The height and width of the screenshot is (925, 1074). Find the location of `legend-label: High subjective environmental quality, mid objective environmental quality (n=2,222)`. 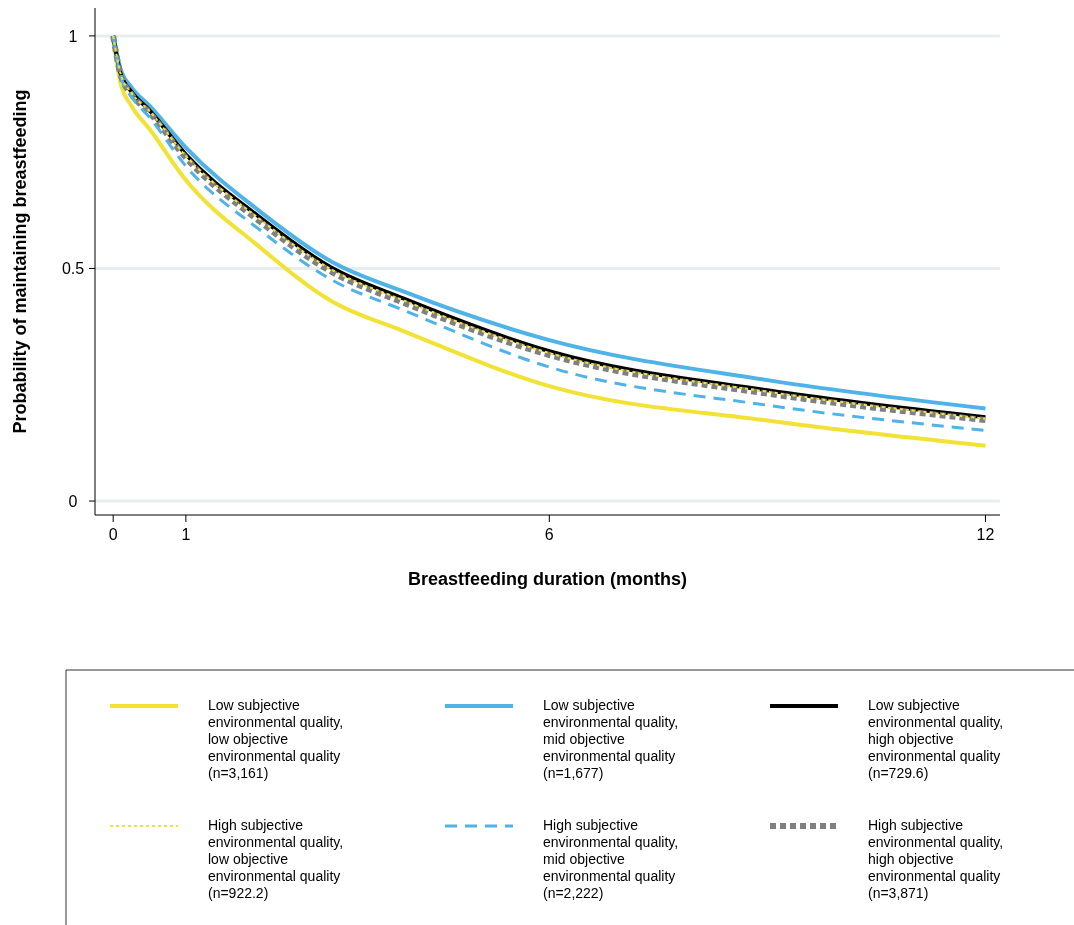

legend-label: High subjective environmental quality, mid objective environmental quality (n=2,222) is located at coordinates (611, 859).